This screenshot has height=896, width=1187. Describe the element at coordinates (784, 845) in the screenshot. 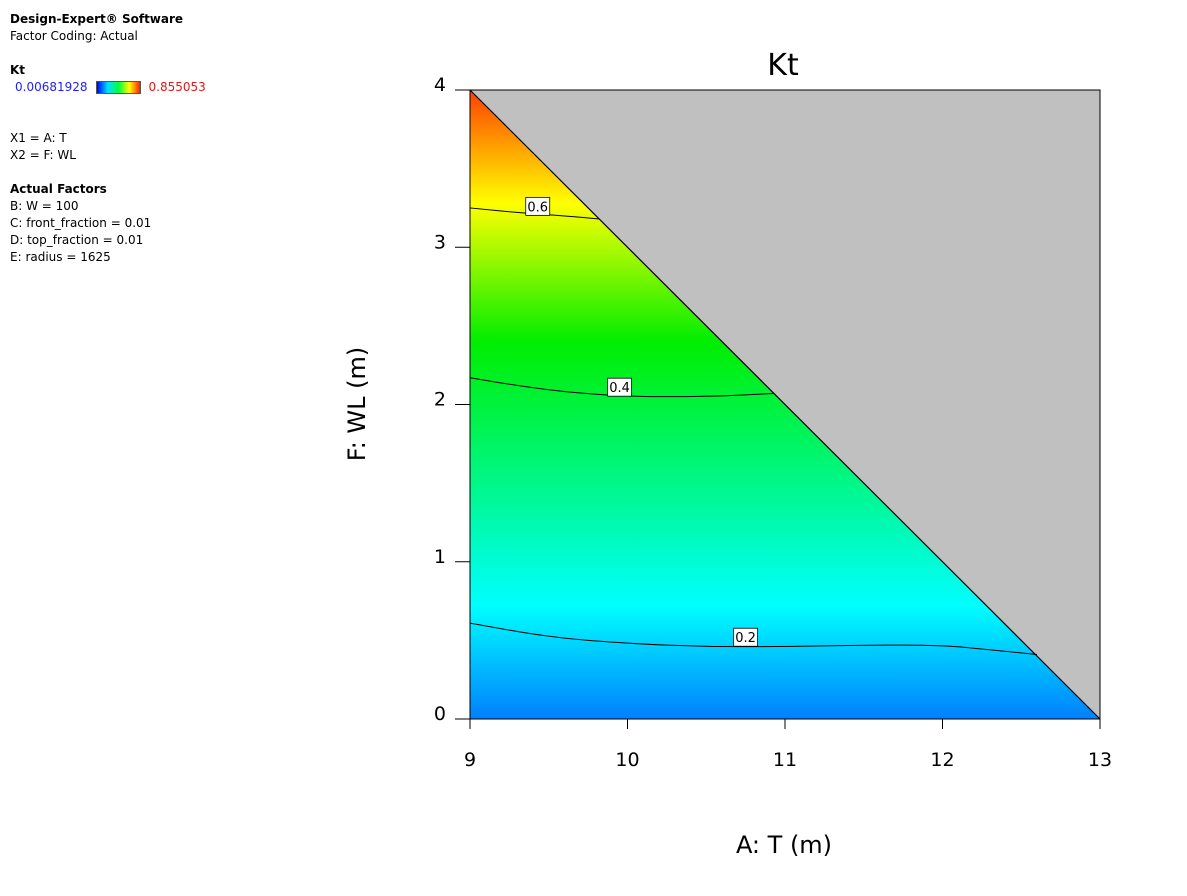

I see `x-axis-label: A: T (m)` at that location.